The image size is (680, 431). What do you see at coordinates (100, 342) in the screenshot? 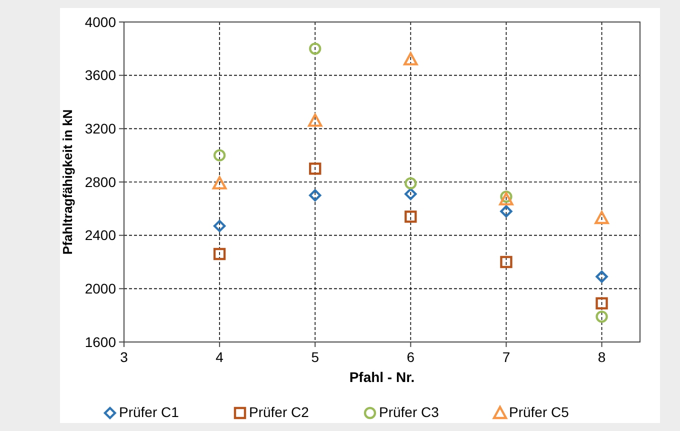
I see `y-tick-label: 1600` at bounding box center [100, 342].